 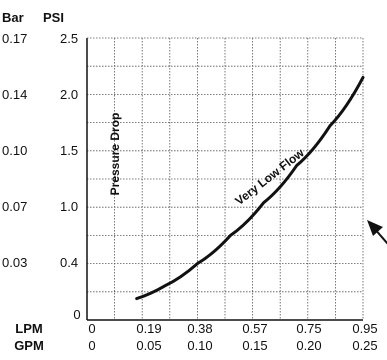 I want to click on x-unit-gpm: GPM, so click(x=29, y=345).